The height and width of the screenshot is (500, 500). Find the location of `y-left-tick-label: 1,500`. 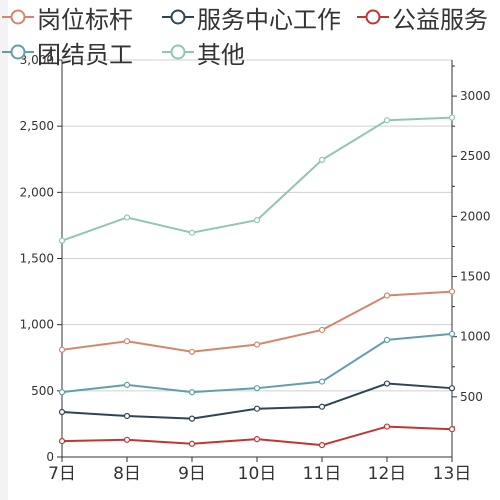

y-left-tick-label: 1,500 is located at coordinates (37, 259).